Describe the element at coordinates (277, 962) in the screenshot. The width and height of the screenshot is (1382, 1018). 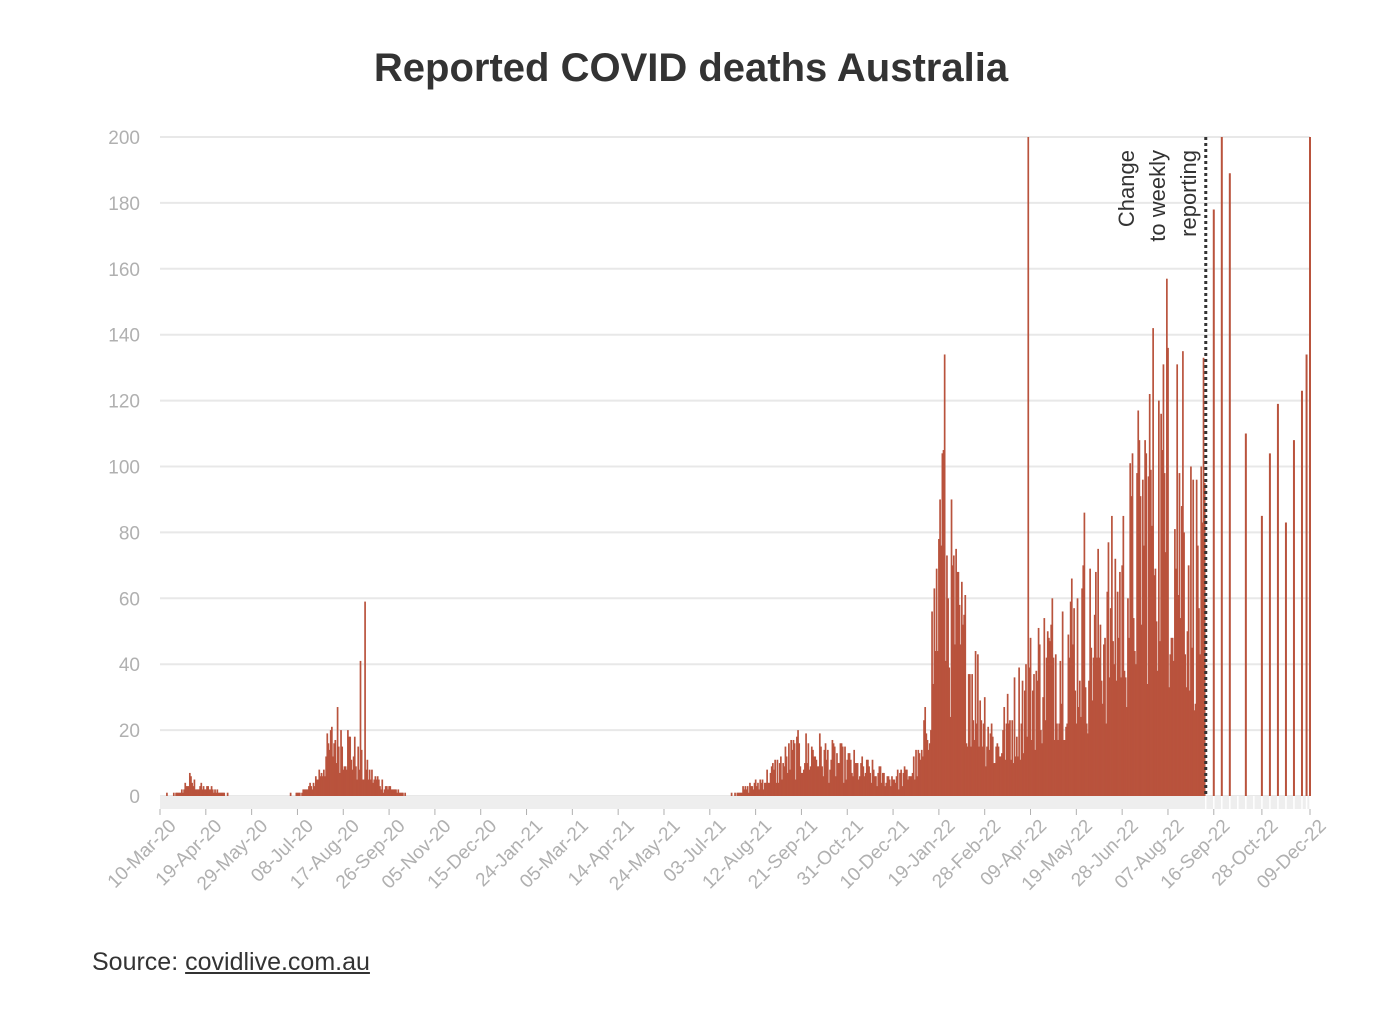
I see `source-link: covidlive.com.au` at that location.